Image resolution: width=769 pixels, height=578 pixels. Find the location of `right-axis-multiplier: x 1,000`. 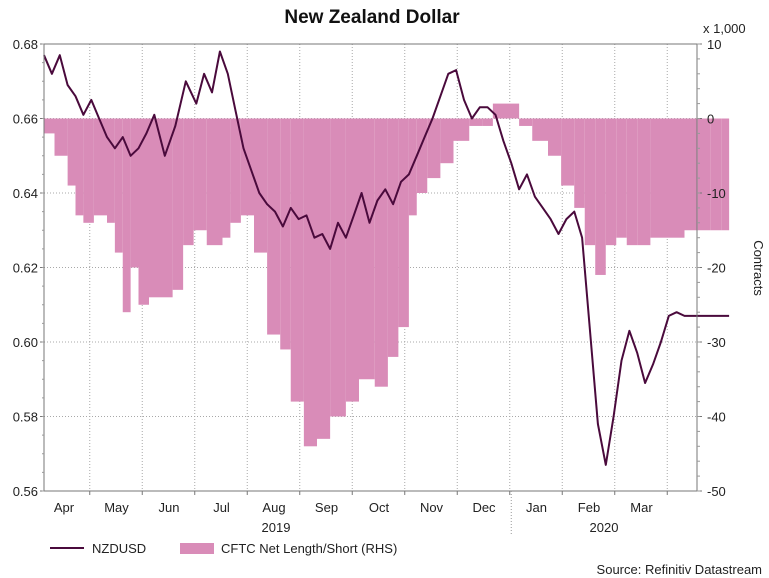

right-axis-multiplier: x 1,000 is located at coordinates (724, 28).